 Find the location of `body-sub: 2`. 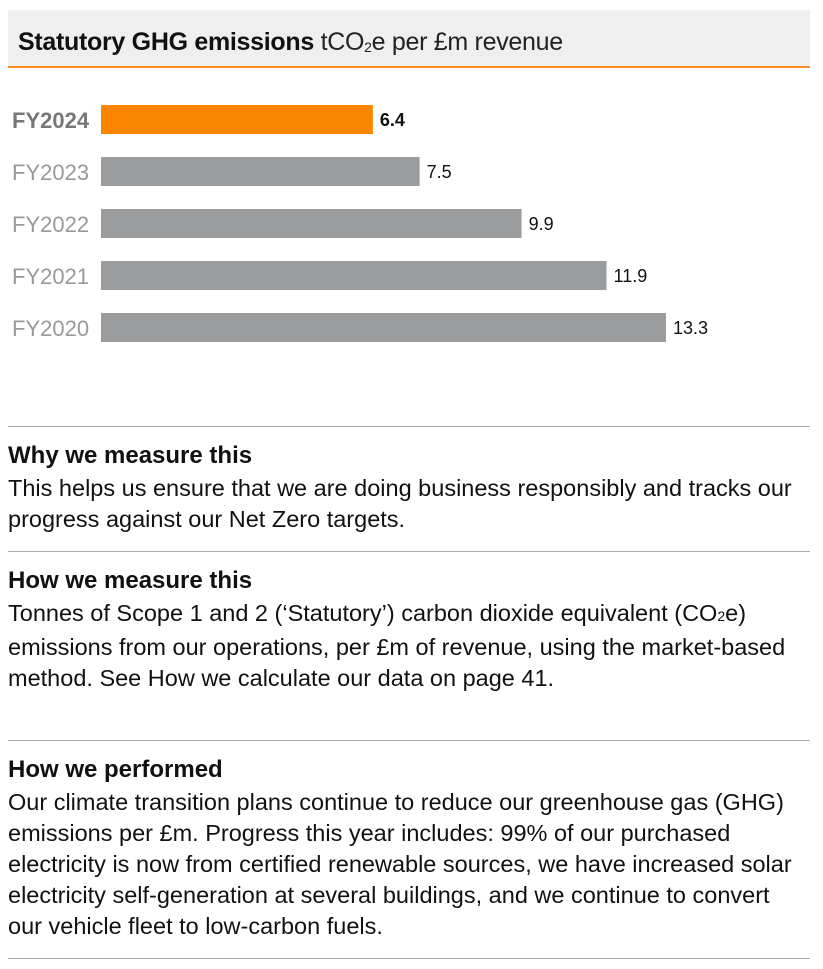

body-sub: 2 is located at coordinates (721, 616).